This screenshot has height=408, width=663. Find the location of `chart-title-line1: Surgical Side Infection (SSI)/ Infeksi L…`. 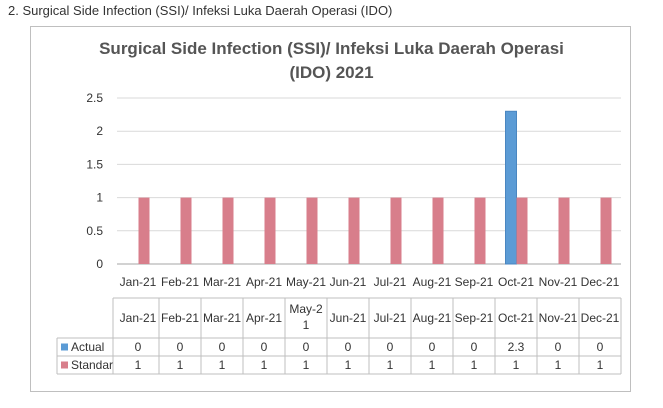

chart-title-line1: Surgical Side Infection (SSI)/ Infeksi L… is located at coordinates (331, 48).